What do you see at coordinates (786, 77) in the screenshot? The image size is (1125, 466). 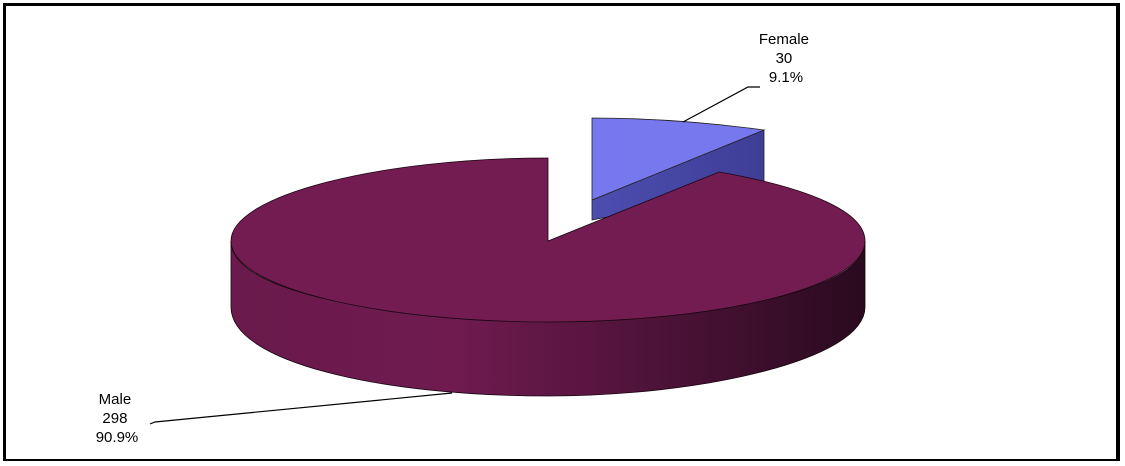 I see `pie-label-female-percent: 9.1%` at bounding box center [786, 77].